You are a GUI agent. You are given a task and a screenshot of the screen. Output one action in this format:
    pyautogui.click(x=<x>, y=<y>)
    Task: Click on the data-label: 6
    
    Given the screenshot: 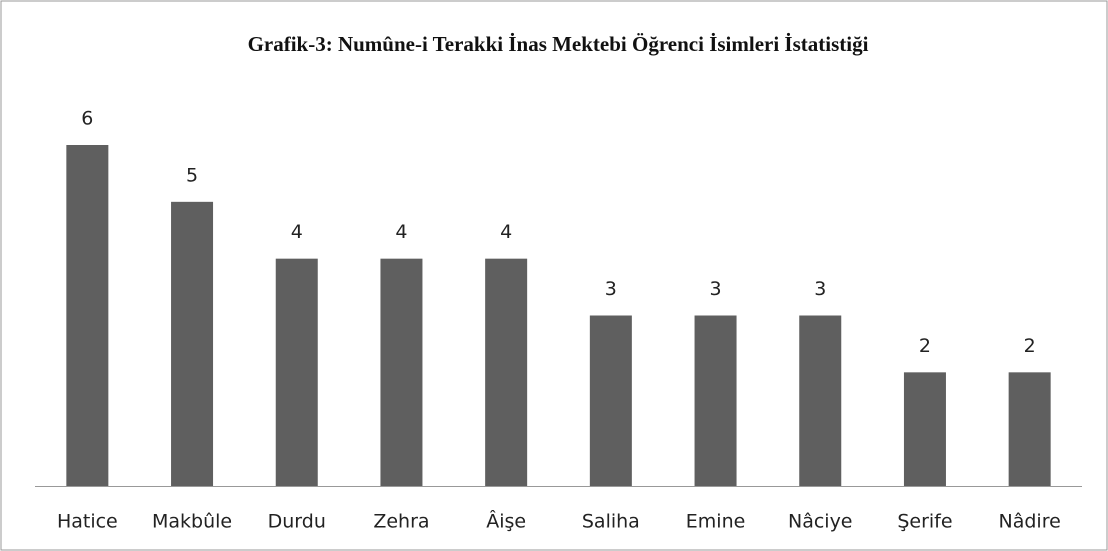 What is the action you would take?
    pyautogui.click(x=87, y=119)
    